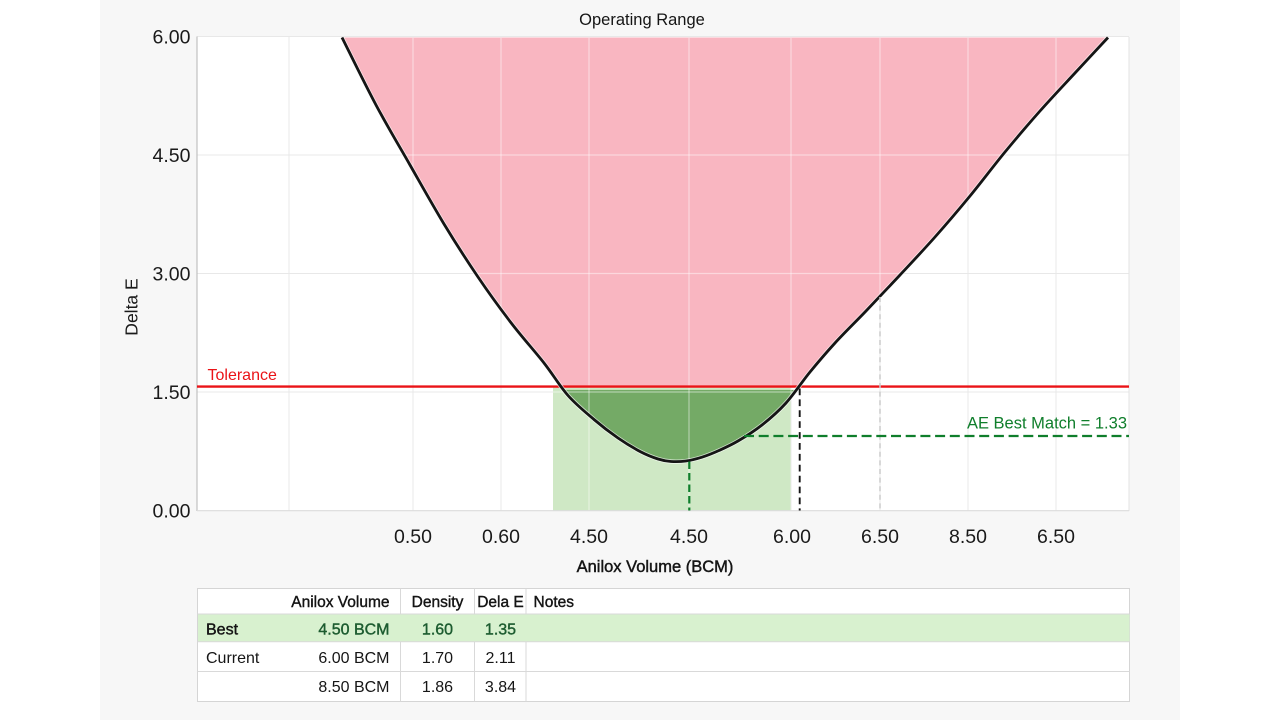 The image size is (1280, 725). I want to click on svg-text: 3.00, so click(172, 275).